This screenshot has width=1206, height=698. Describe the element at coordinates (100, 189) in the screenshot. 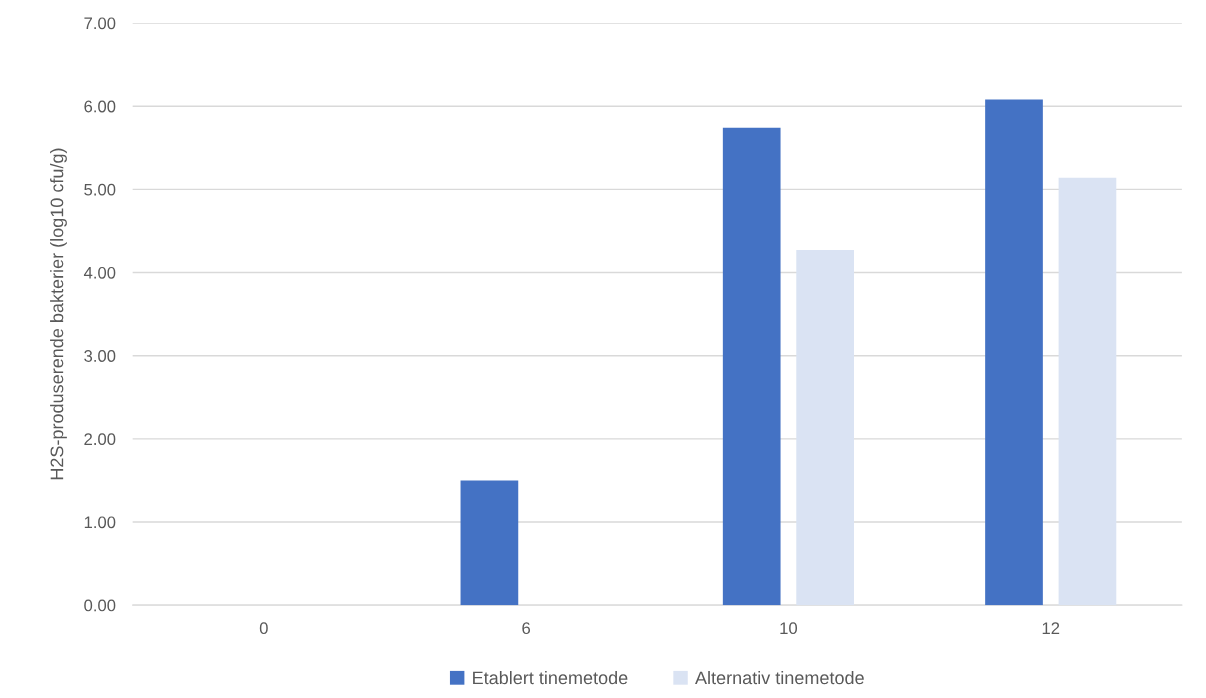

I see `y-tick-label: 5.00` at that location.